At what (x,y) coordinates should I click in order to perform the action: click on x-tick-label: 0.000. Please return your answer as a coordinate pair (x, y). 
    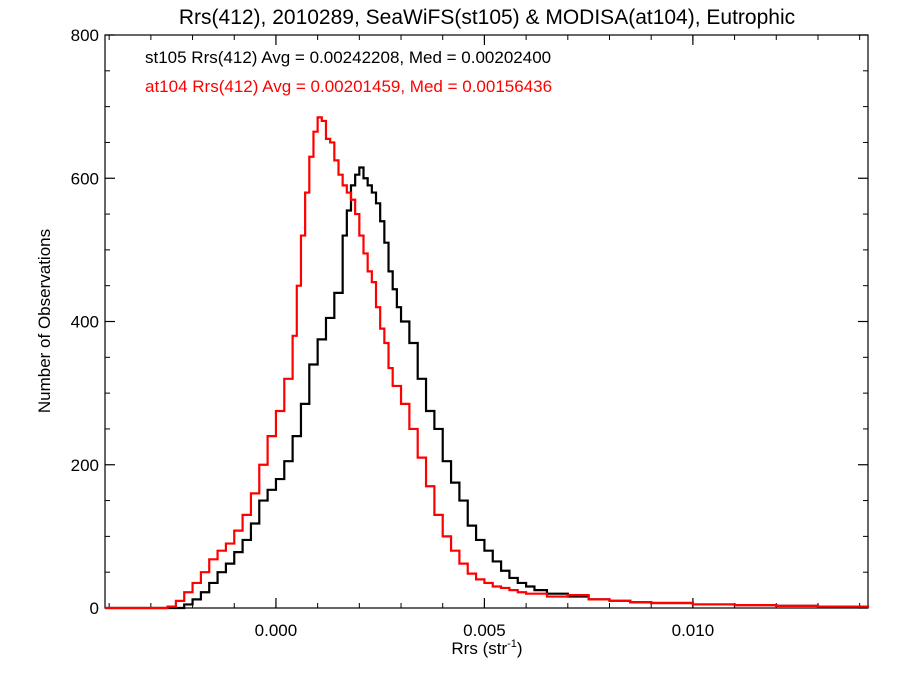
    Looking at the image, I should click on (276, 630).